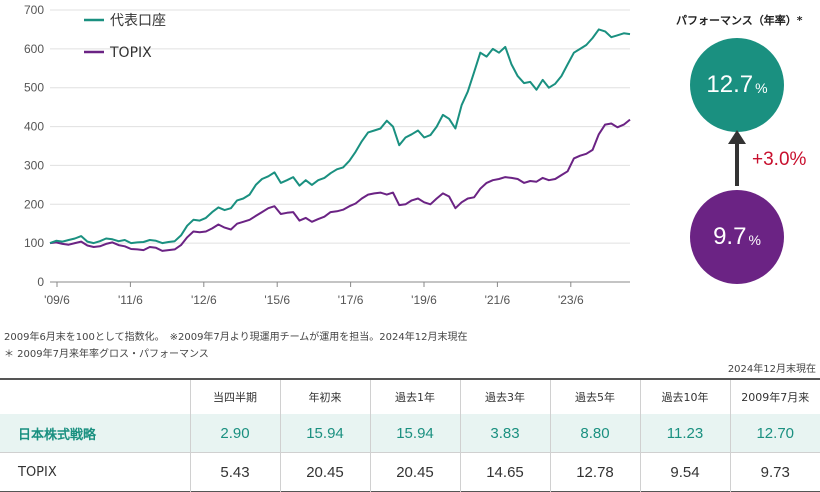 This screenshot has height=492, width=820. Describe the element at coordinates (125, 37) in the screenshot. I see `chart-legend: 代表口座 TOPIX` at that location.